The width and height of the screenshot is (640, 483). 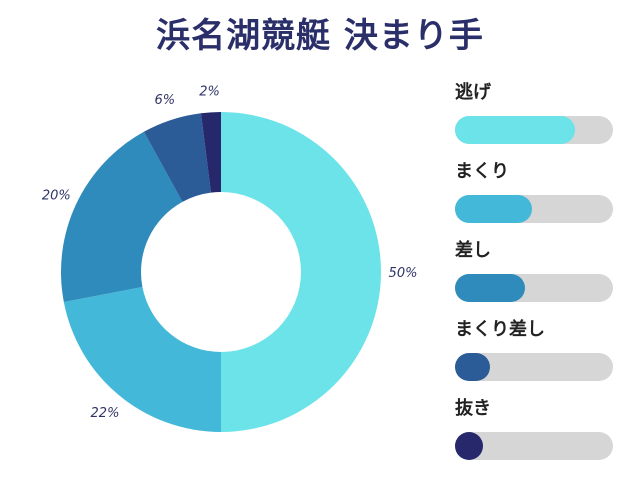 I want to click on legend-item-nuki: 抜き, so click(x=540, y=433).